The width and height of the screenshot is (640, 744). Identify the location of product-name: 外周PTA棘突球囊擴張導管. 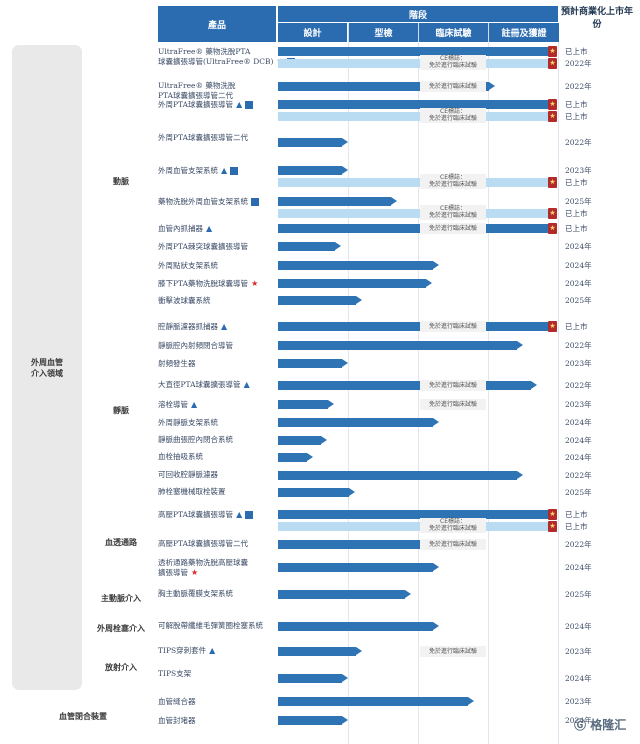
(203, 247).